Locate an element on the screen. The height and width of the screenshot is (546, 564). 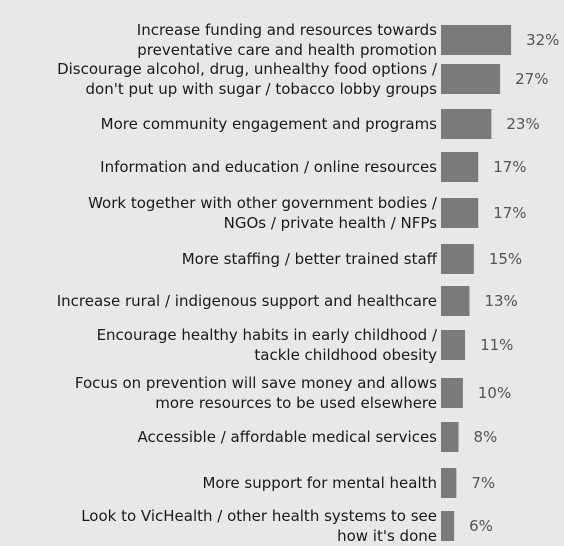
category-label-line: how it's done is located at coordinates (387, 536).